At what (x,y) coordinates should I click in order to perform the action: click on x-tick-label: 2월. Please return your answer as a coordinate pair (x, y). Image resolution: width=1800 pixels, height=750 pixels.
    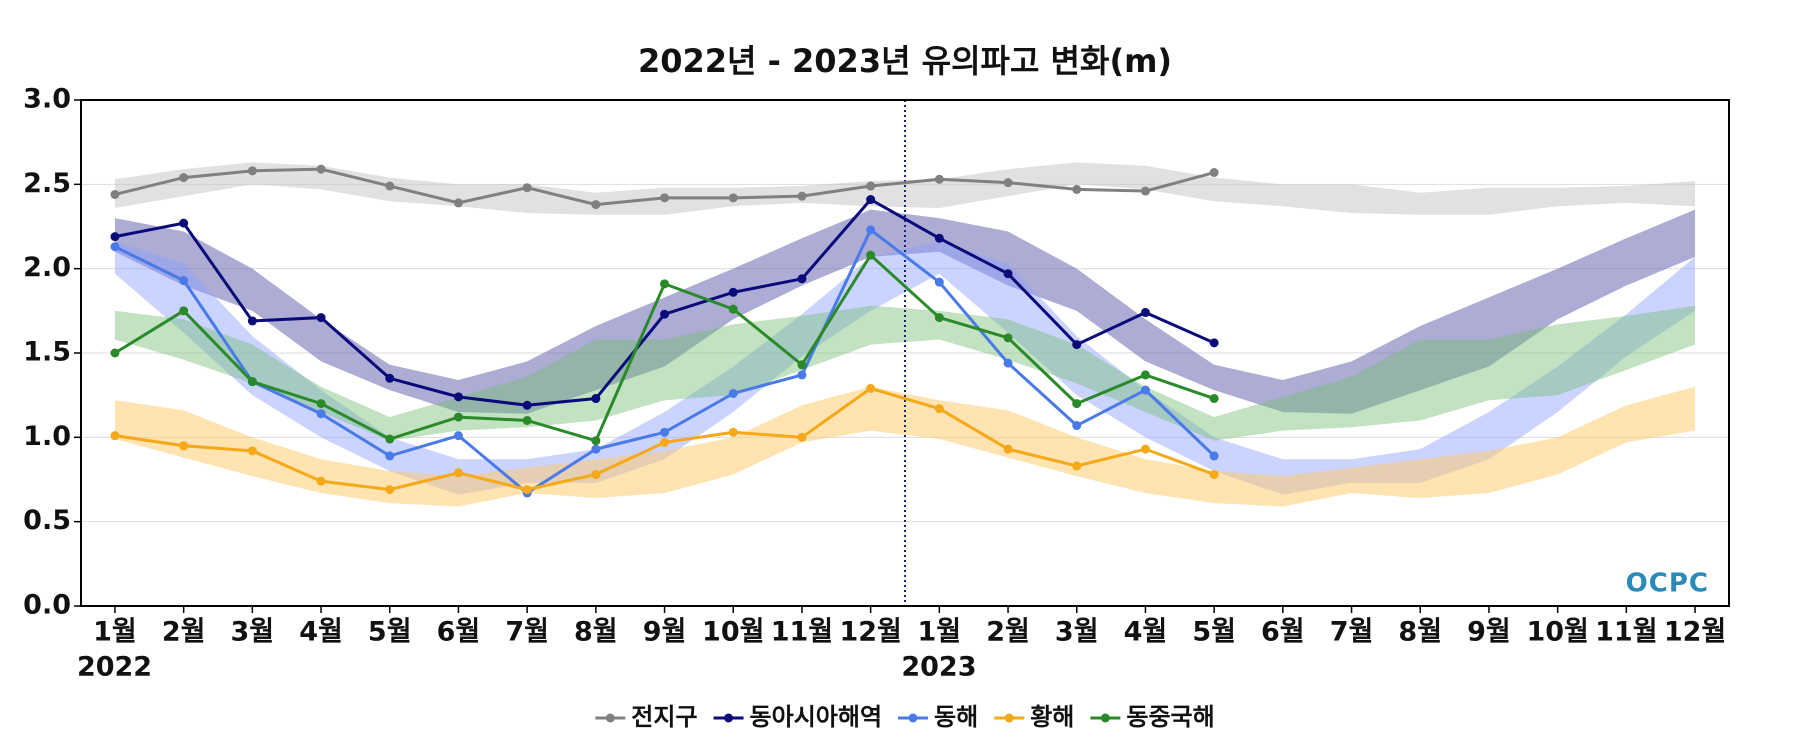
    Looking at the image, I should click on (1008, 632).